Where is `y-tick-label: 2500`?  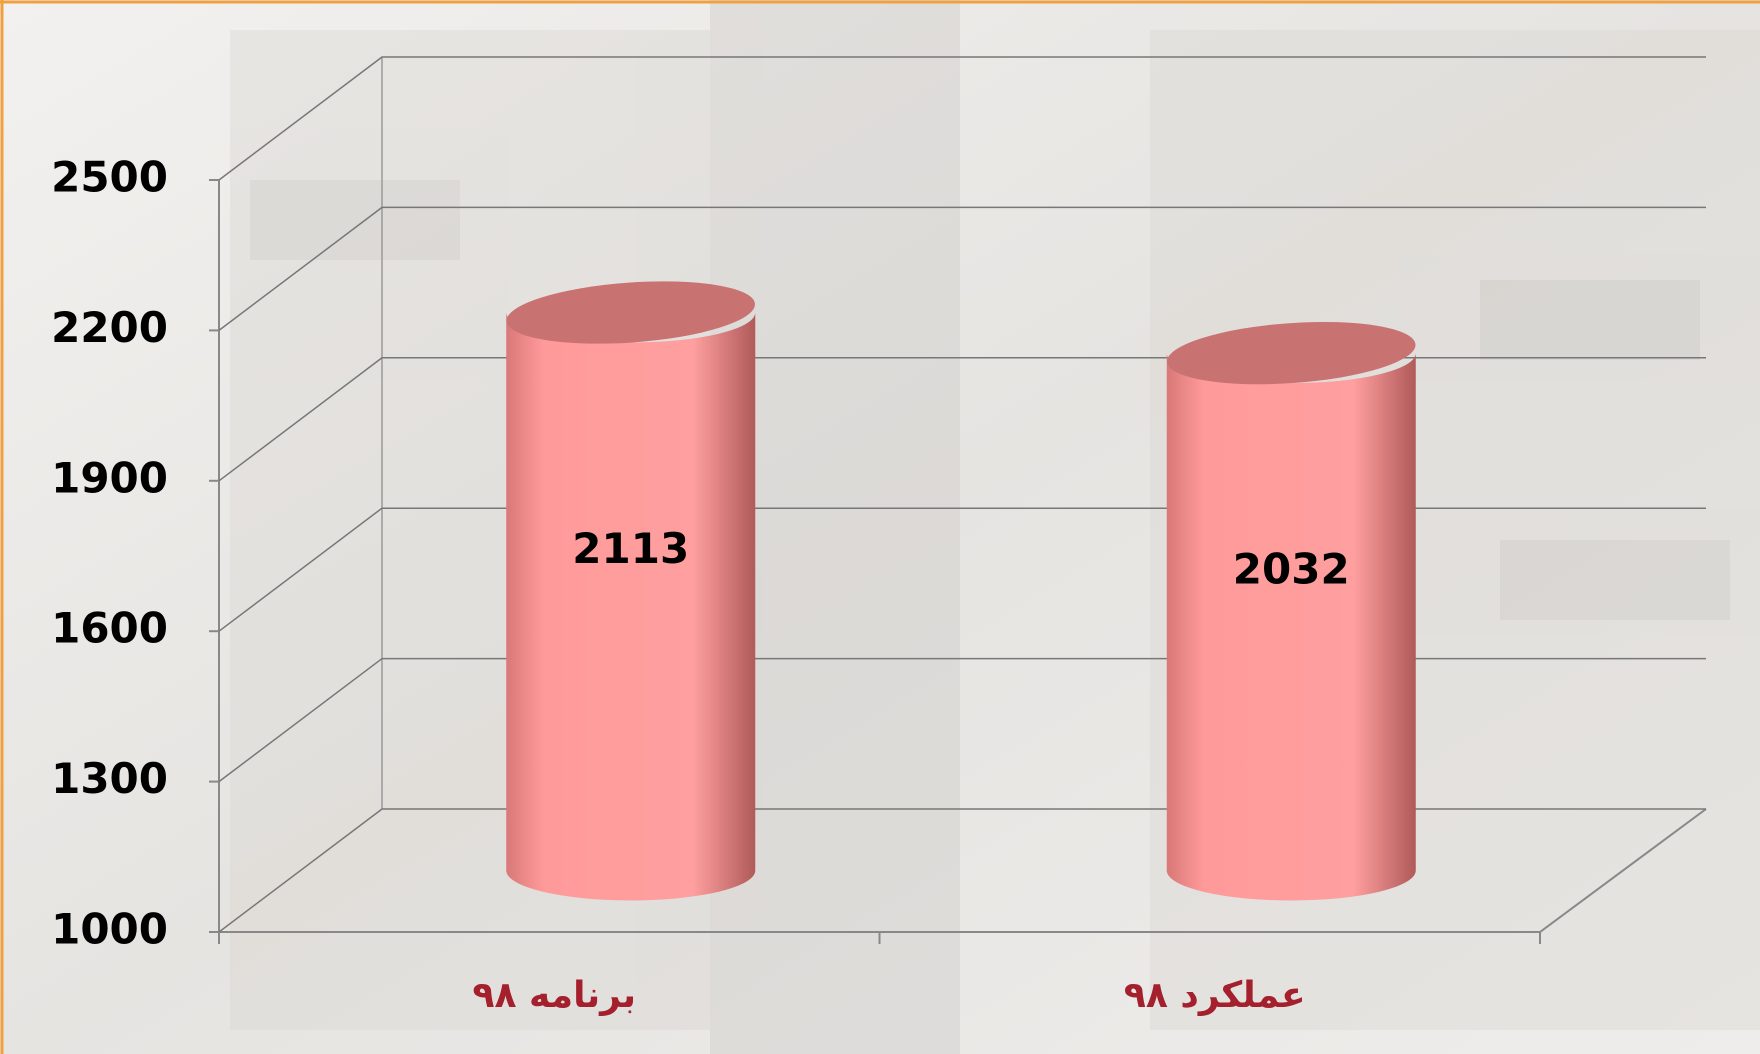
y-tick-label: 2500 is located at coordinates (109, 177).